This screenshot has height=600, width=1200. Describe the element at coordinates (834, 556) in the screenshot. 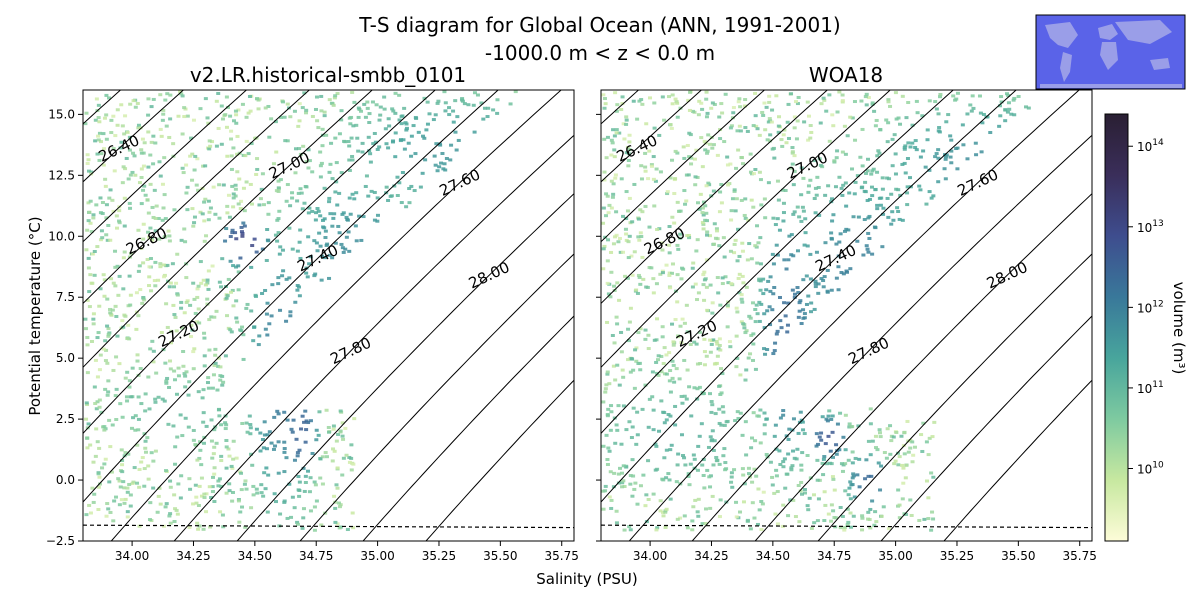

I see `x-tick-label: 34.75` at that location.